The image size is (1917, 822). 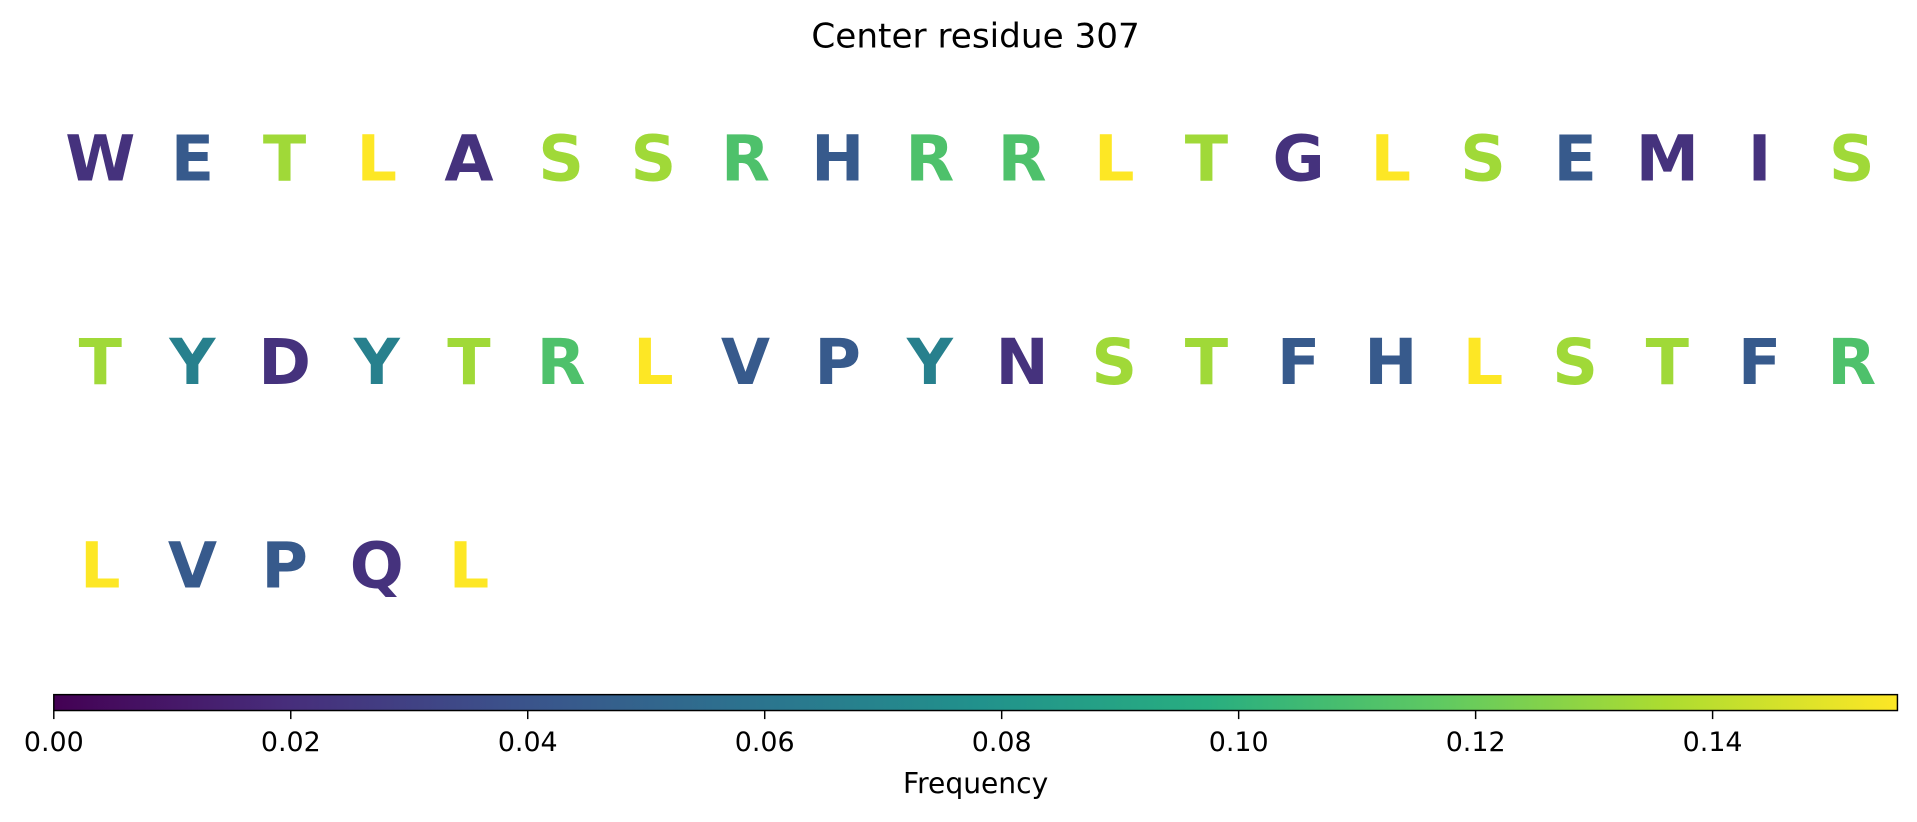 What do you see at coordinates (1760, 158) in the screenshot?
I see `residue: I` at bounding box center [1760, 158].